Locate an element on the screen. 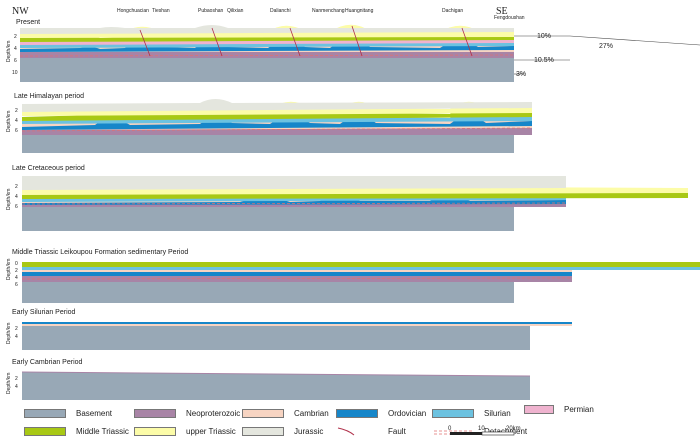 This screenshot has width=700, height=445. location-label: Tieshan is located at coordinates (161, 11).